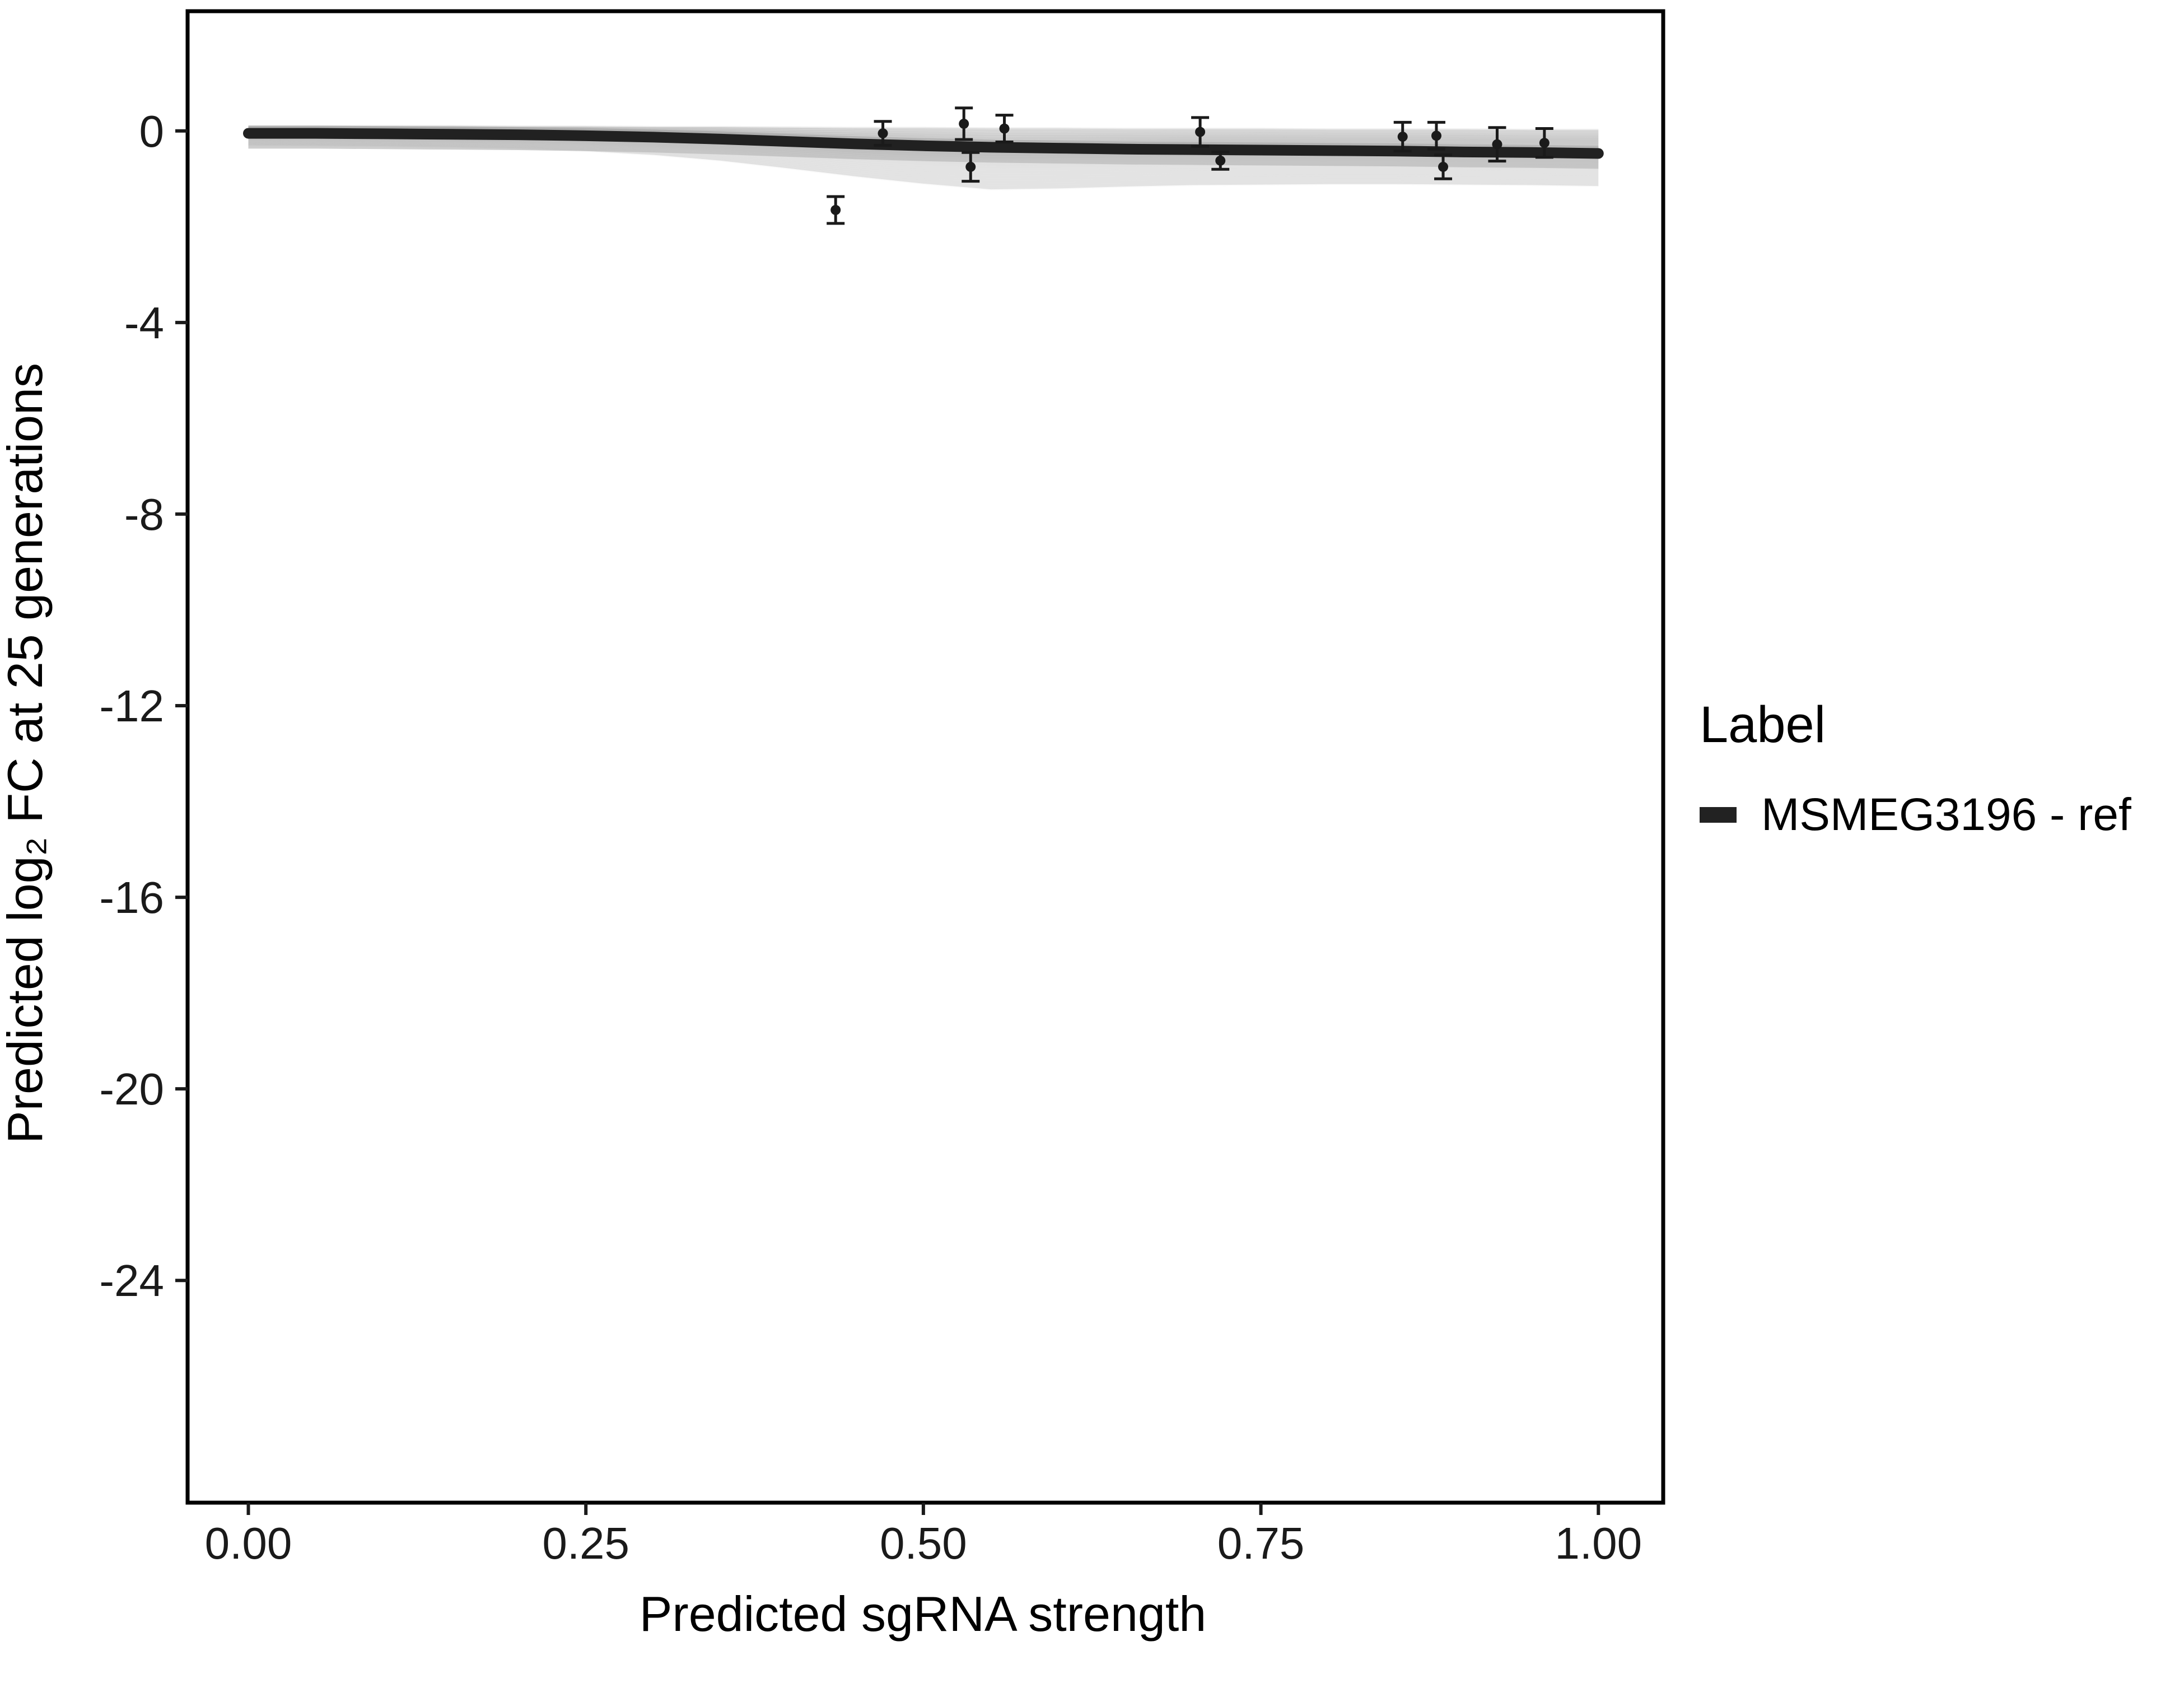  Describe the element at coordinates (1261, 1543) in the screenshot. I see `x-tick-label: 0.75` at that location.